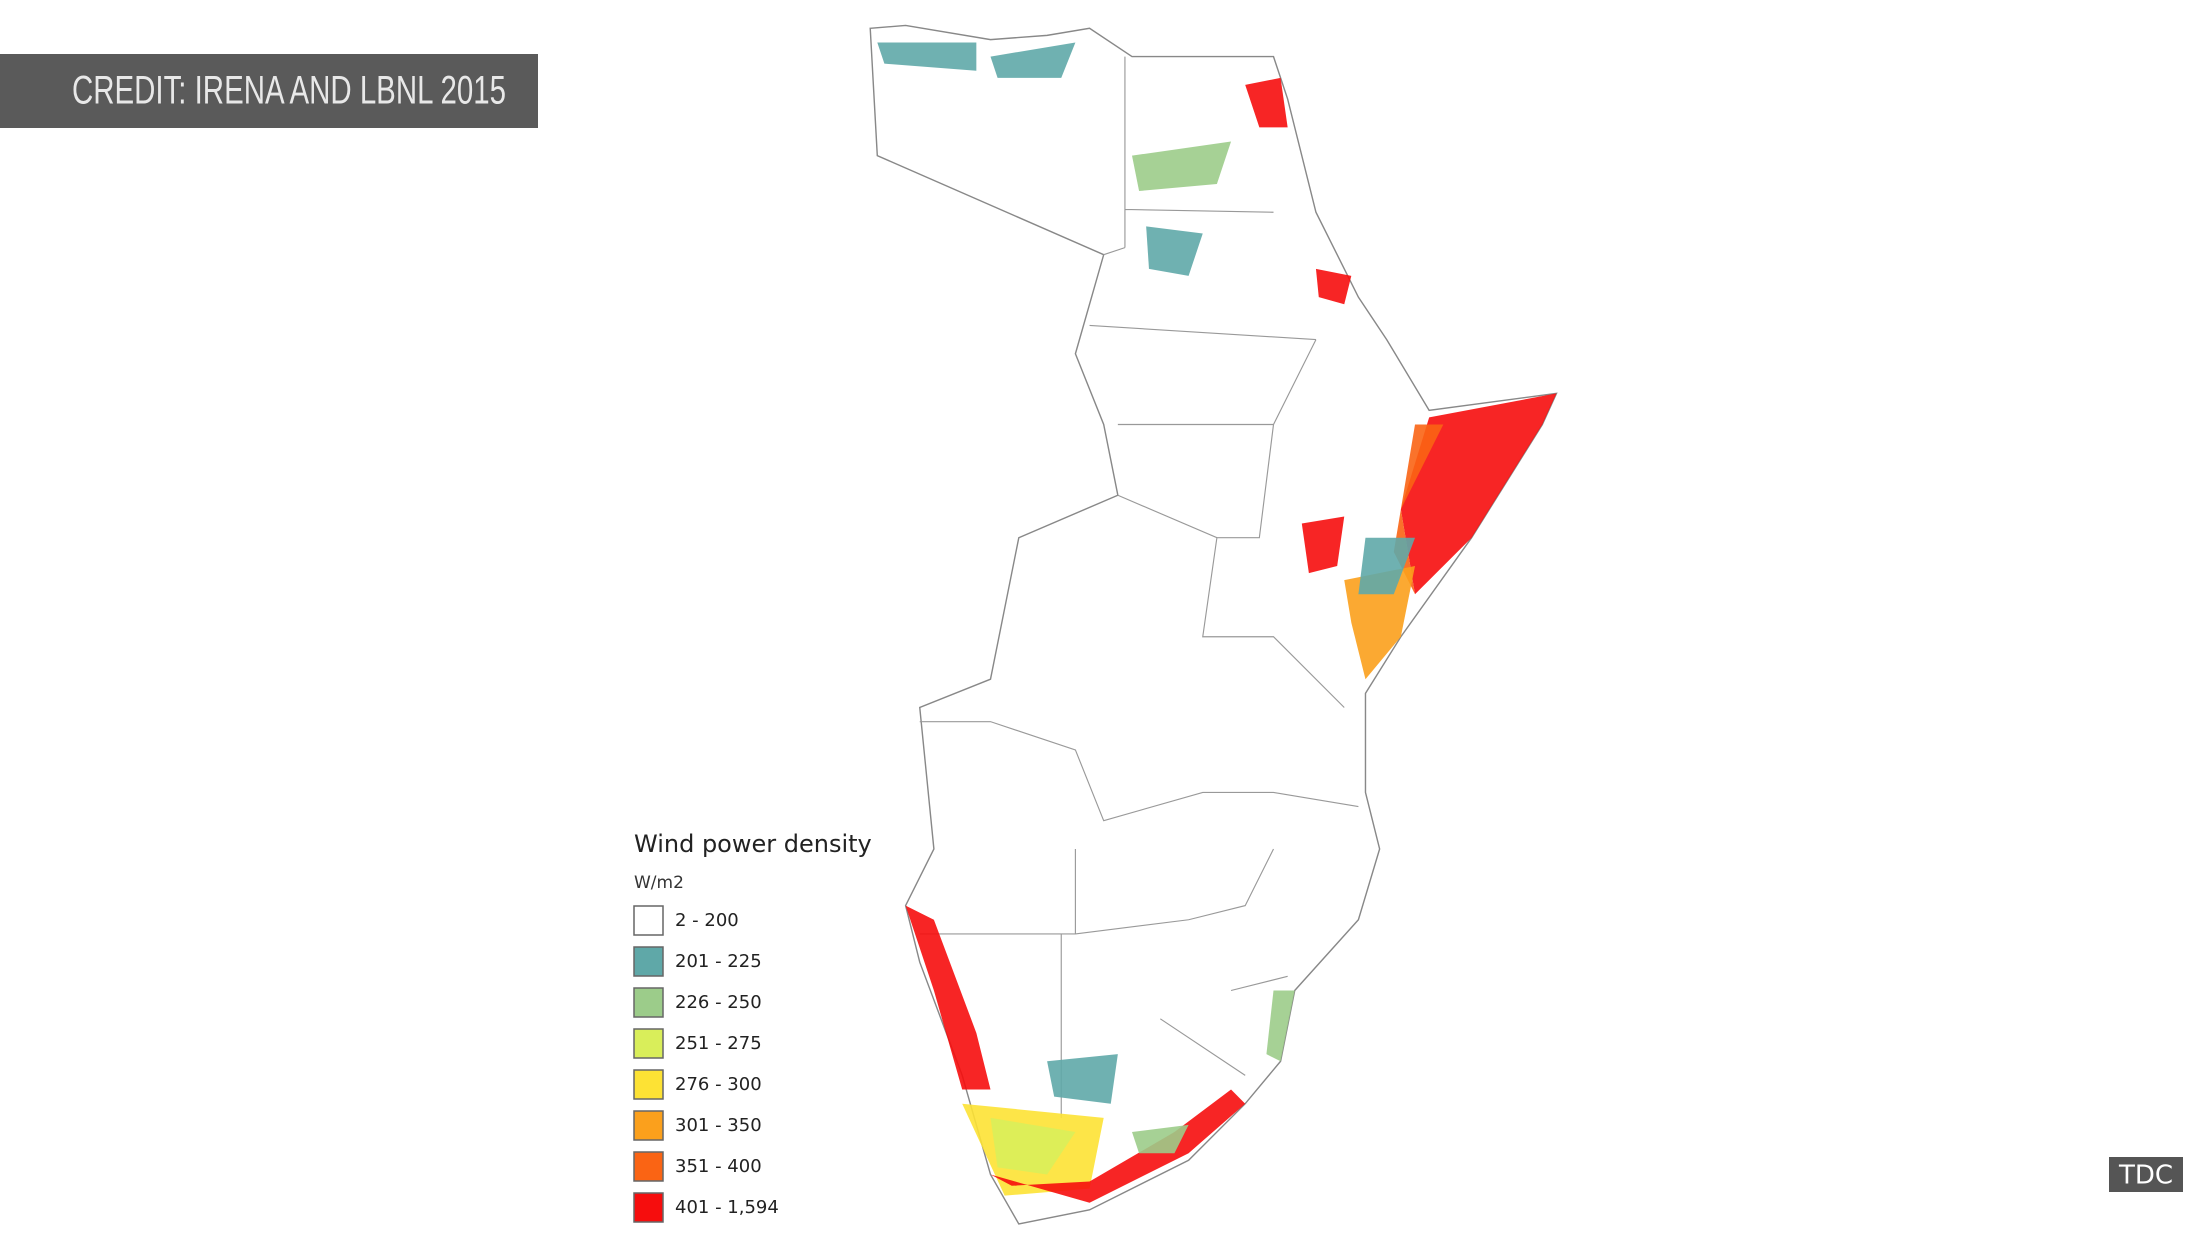  What do you see at coordinates (718, 1002) in the screenshot?
I see `legend-label: 226 - 250` at bounding box center [718, 1002].